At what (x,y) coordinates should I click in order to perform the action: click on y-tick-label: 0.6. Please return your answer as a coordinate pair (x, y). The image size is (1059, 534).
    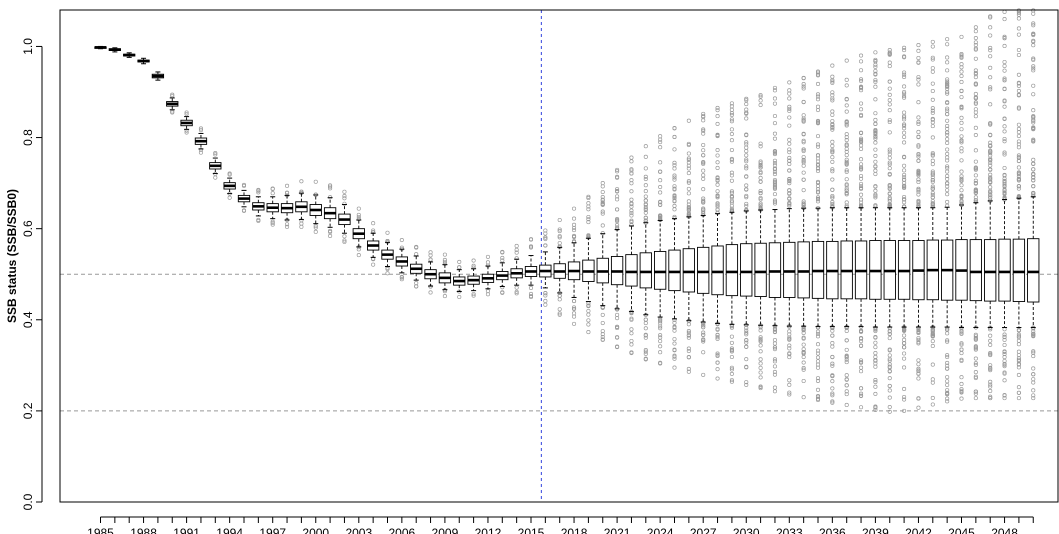
    Looking at the image, I should click on (28, 228).